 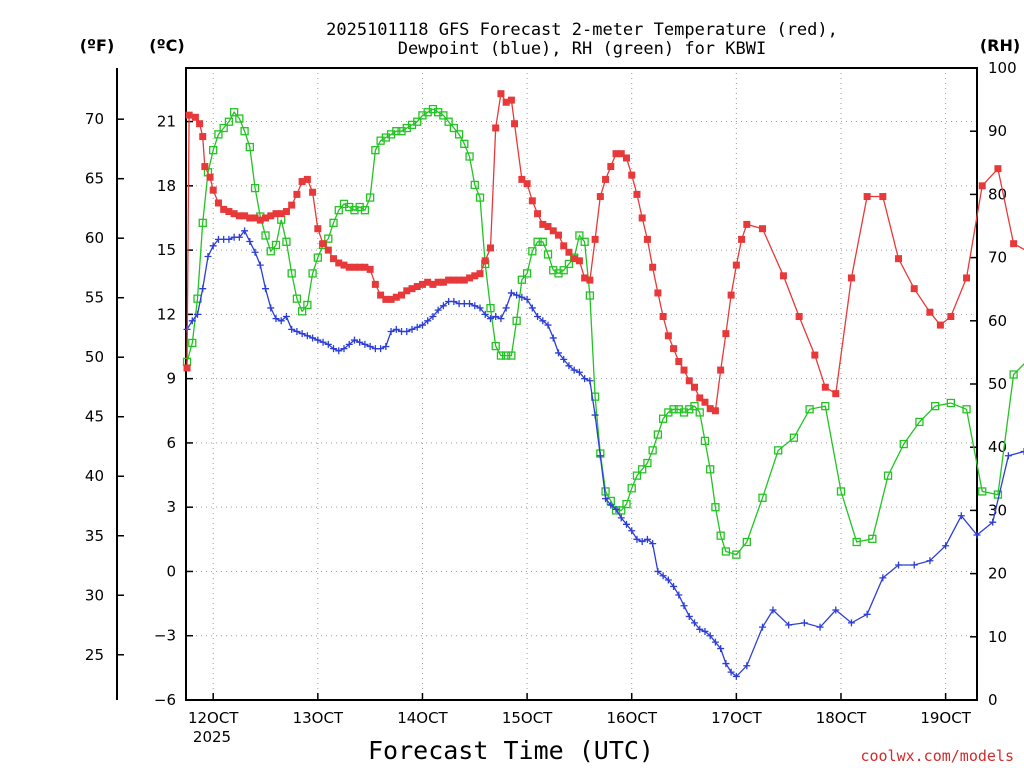 I want to click on fahrenheit-tick-label-9: 70, so click(x=94, y=119).